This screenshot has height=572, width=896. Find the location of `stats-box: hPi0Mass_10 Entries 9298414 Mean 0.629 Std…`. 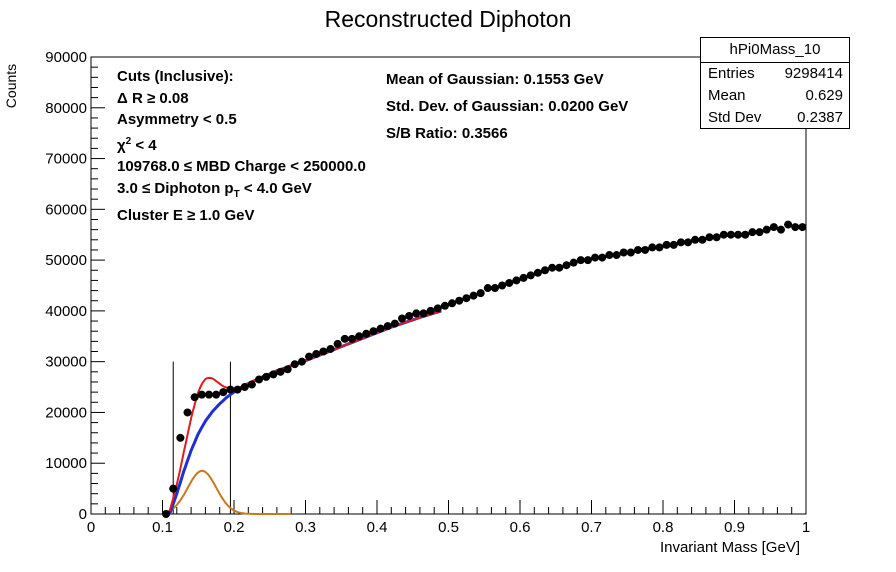

stats-box: hPi0Mass_10 Entries 9298414 Mean 0.629 Std… is located at coordinates (775, 83).